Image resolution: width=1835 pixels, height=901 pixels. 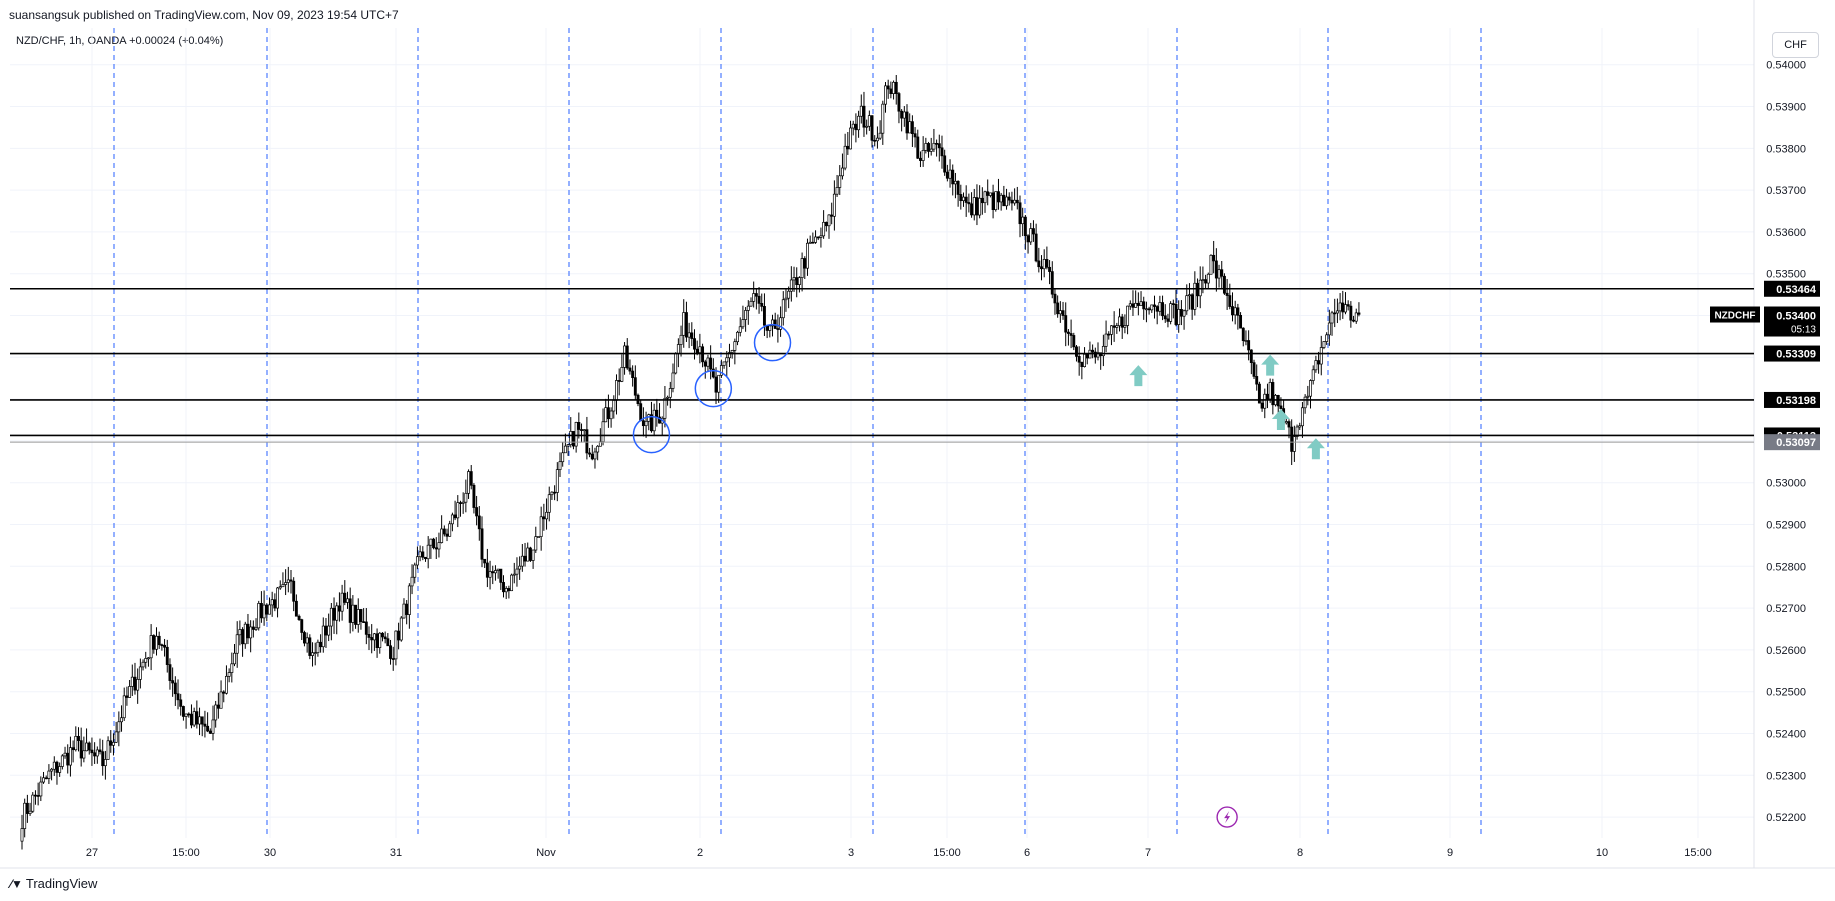 I want to click on y-tick-label: 0.53500, so click(x=1786, y=275).